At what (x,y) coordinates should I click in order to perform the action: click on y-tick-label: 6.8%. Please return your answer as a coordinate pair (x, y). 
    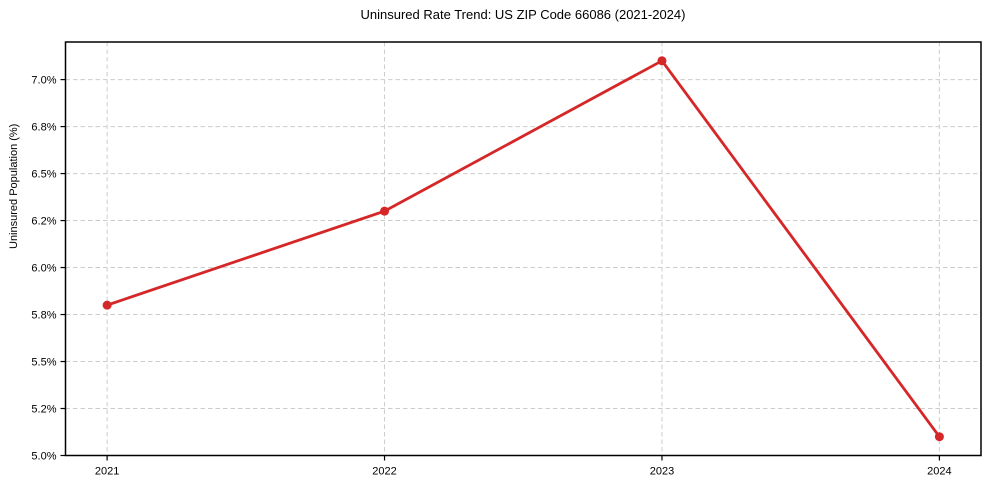
    Looking at the image, I should click on (43, 128).